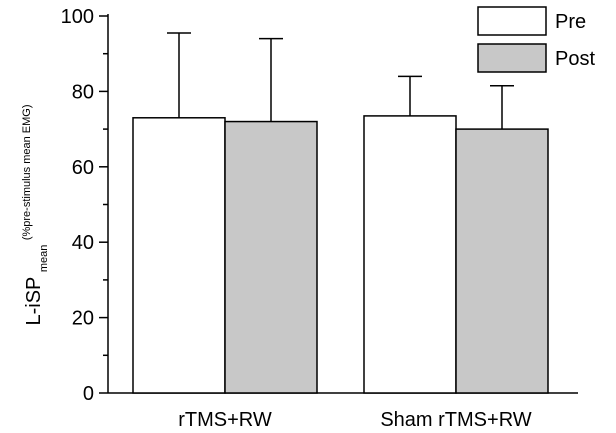 This screenshot has width=616, height=433. Describe the element at coordinates (83, 319) in the screenshot. I see `y-tick-label: 20` at that location.